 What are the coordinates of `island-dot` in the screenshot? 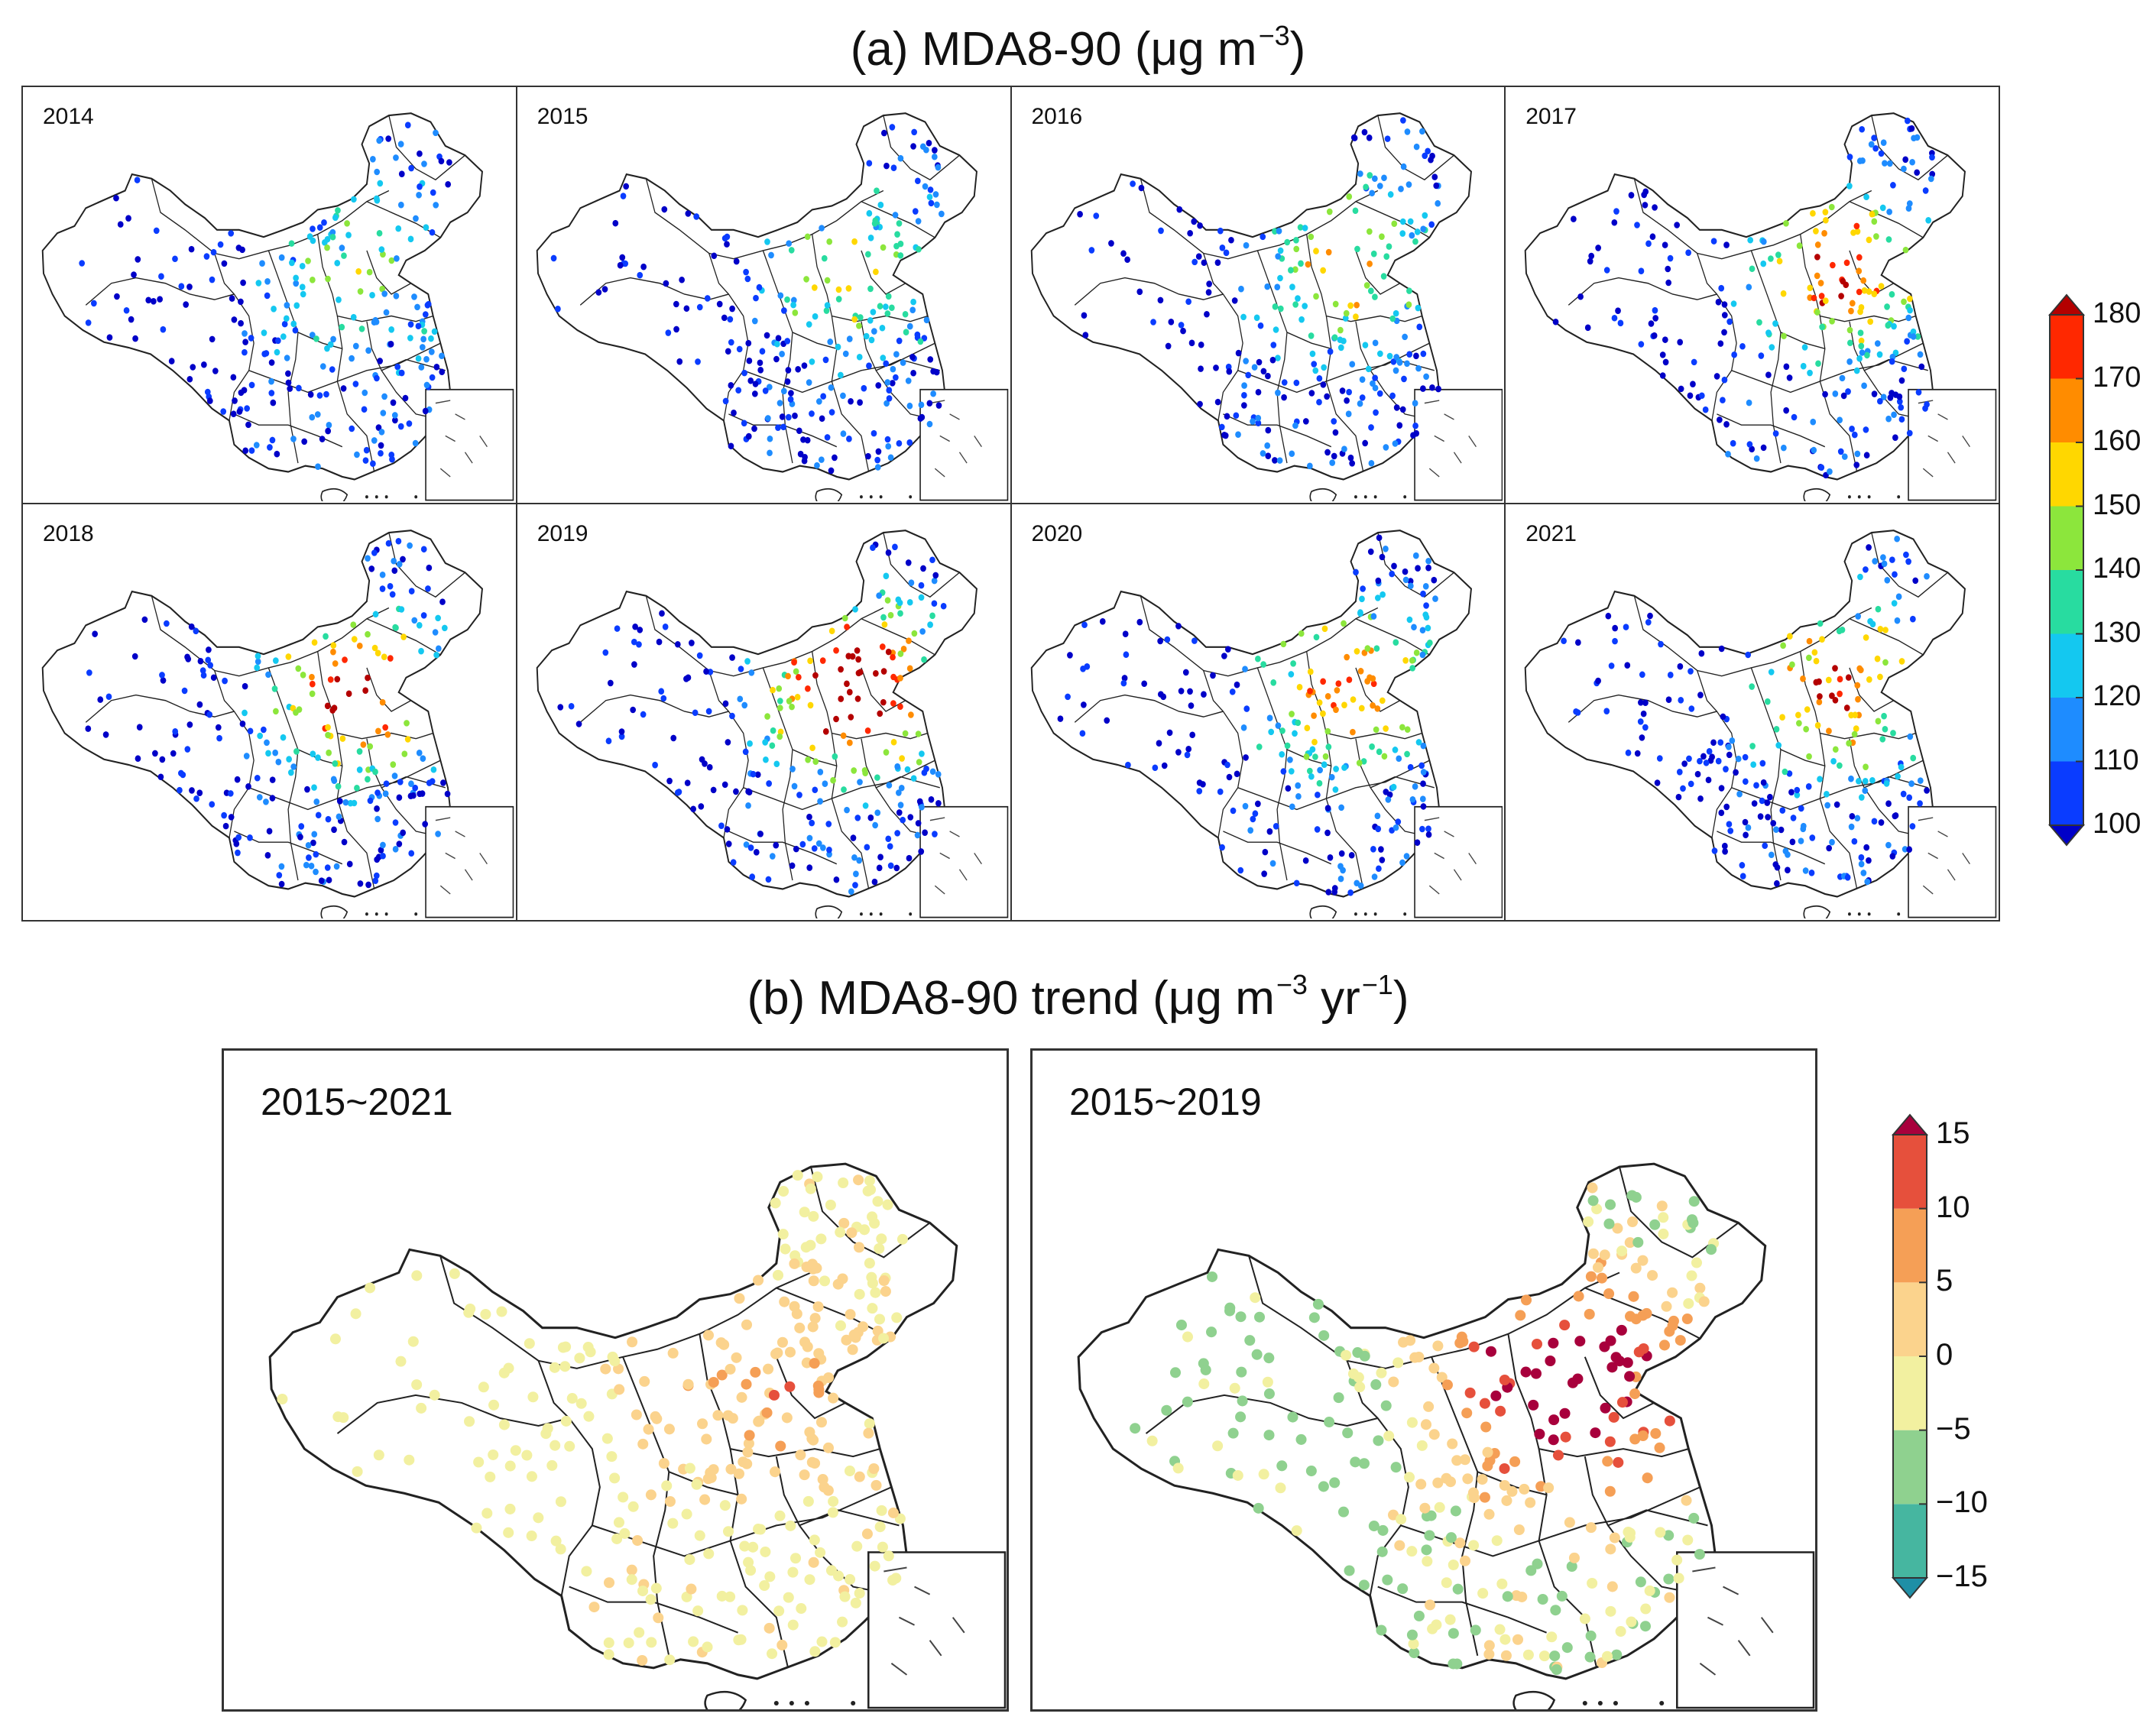 It's located at (386, 914).